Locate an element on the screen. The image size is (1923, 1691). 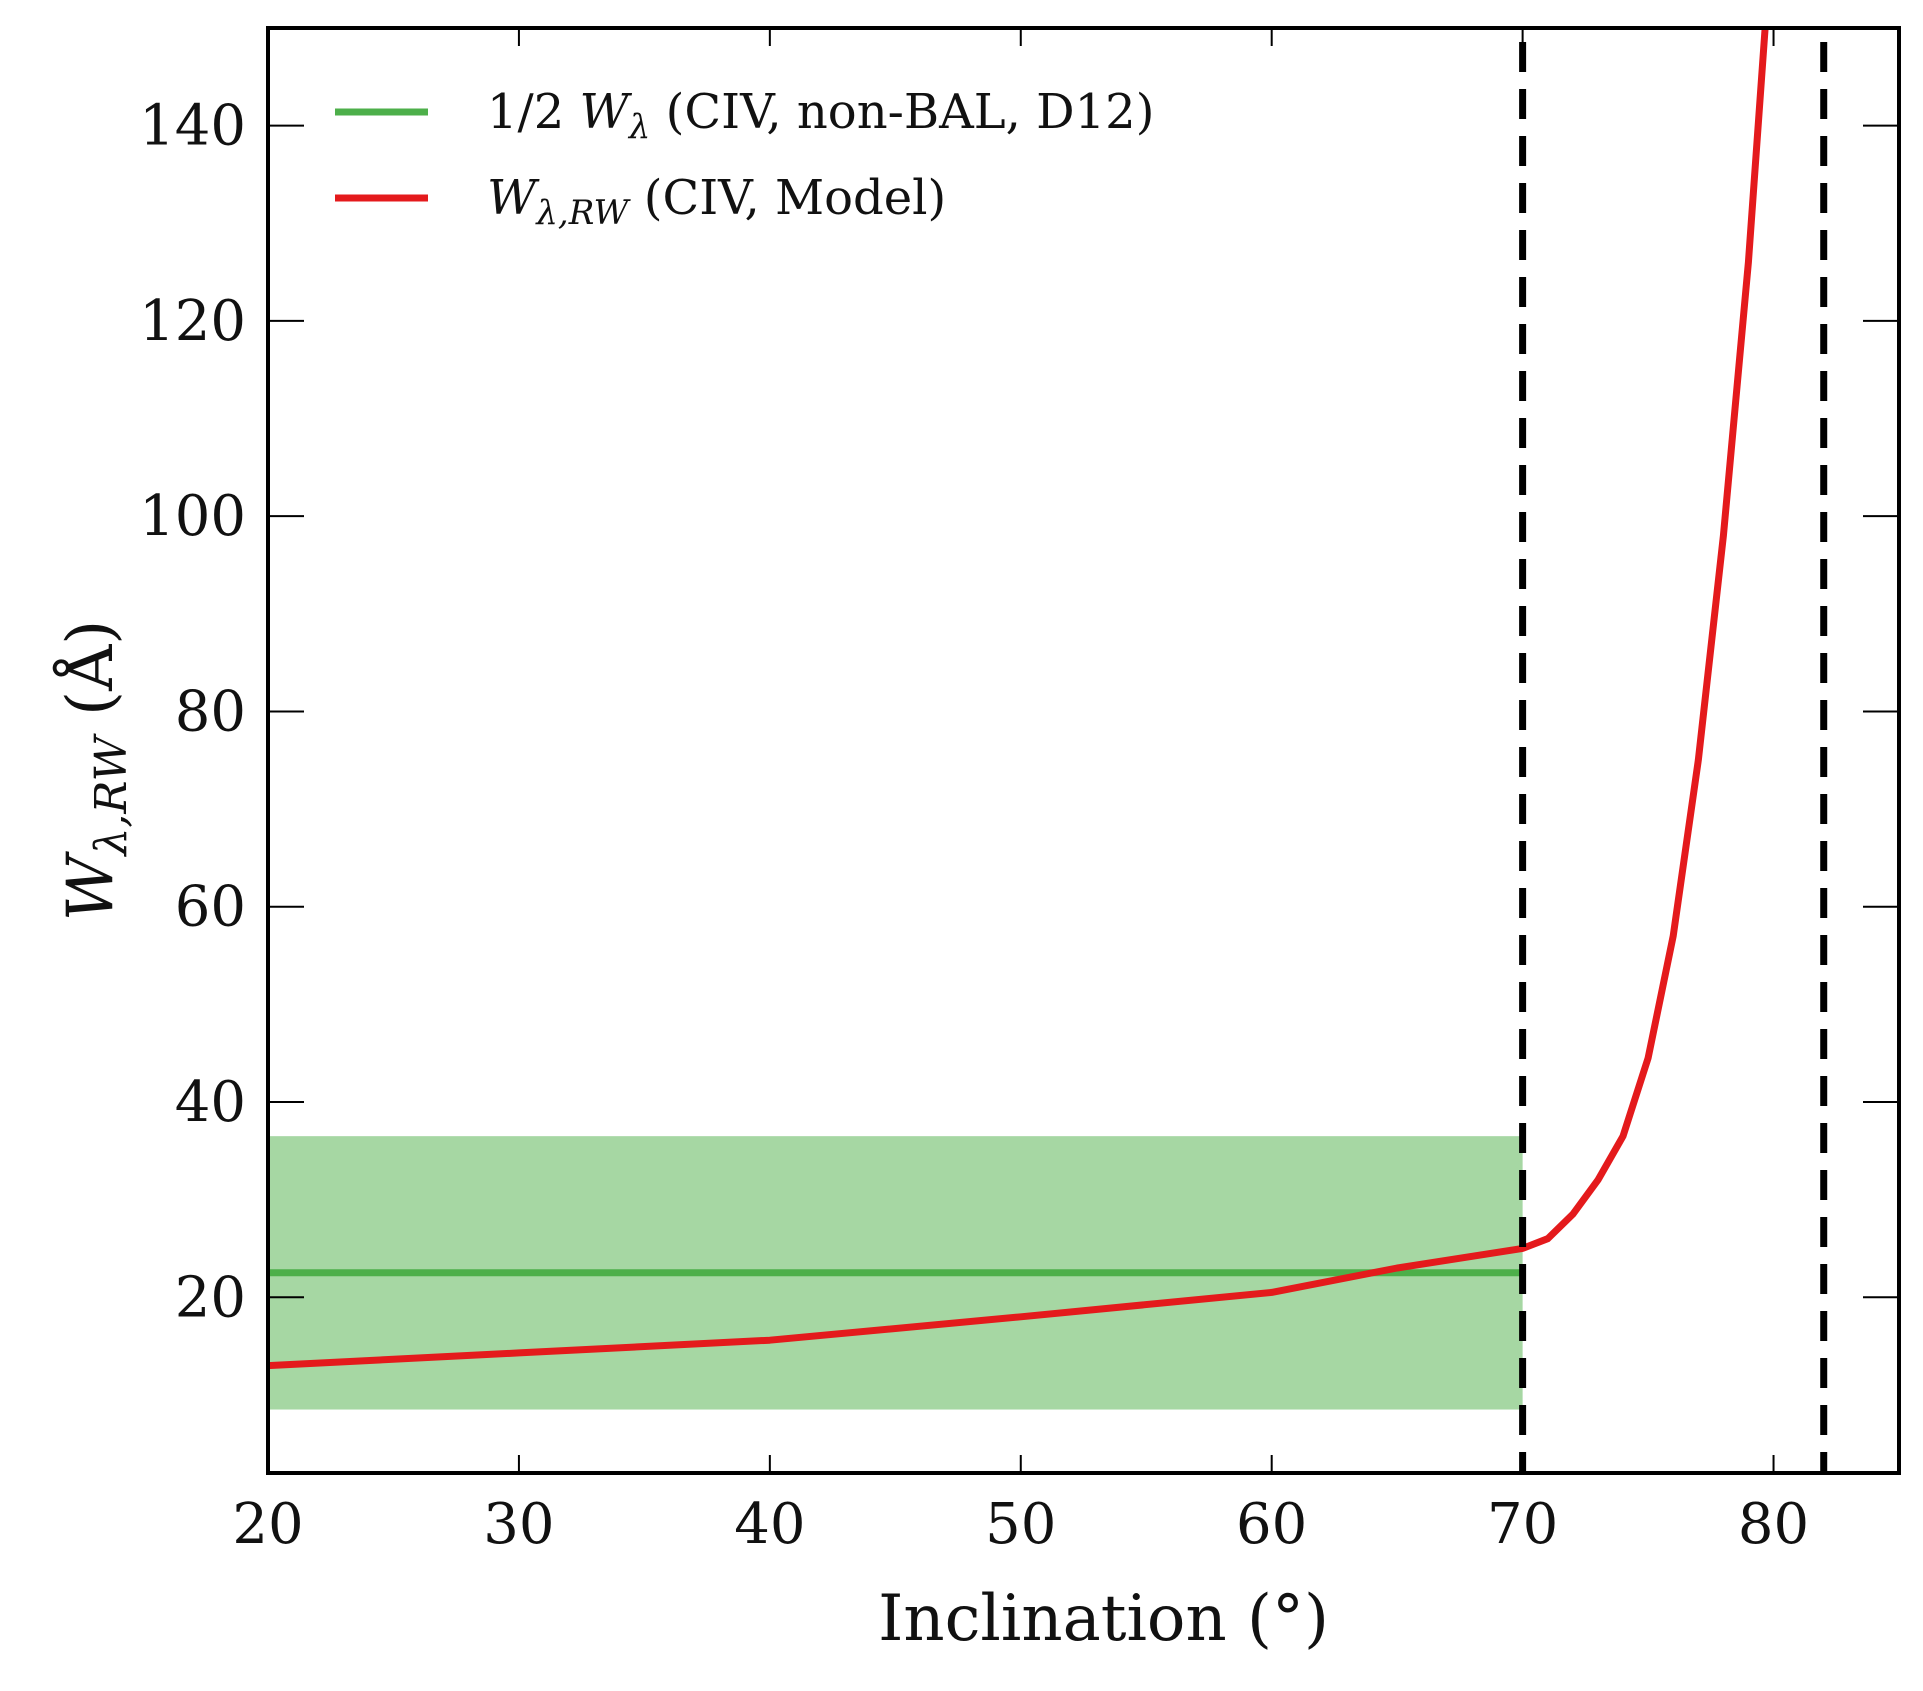
y-axis-label: Wλ,RW (Å) is located at coordinates (95, 771).